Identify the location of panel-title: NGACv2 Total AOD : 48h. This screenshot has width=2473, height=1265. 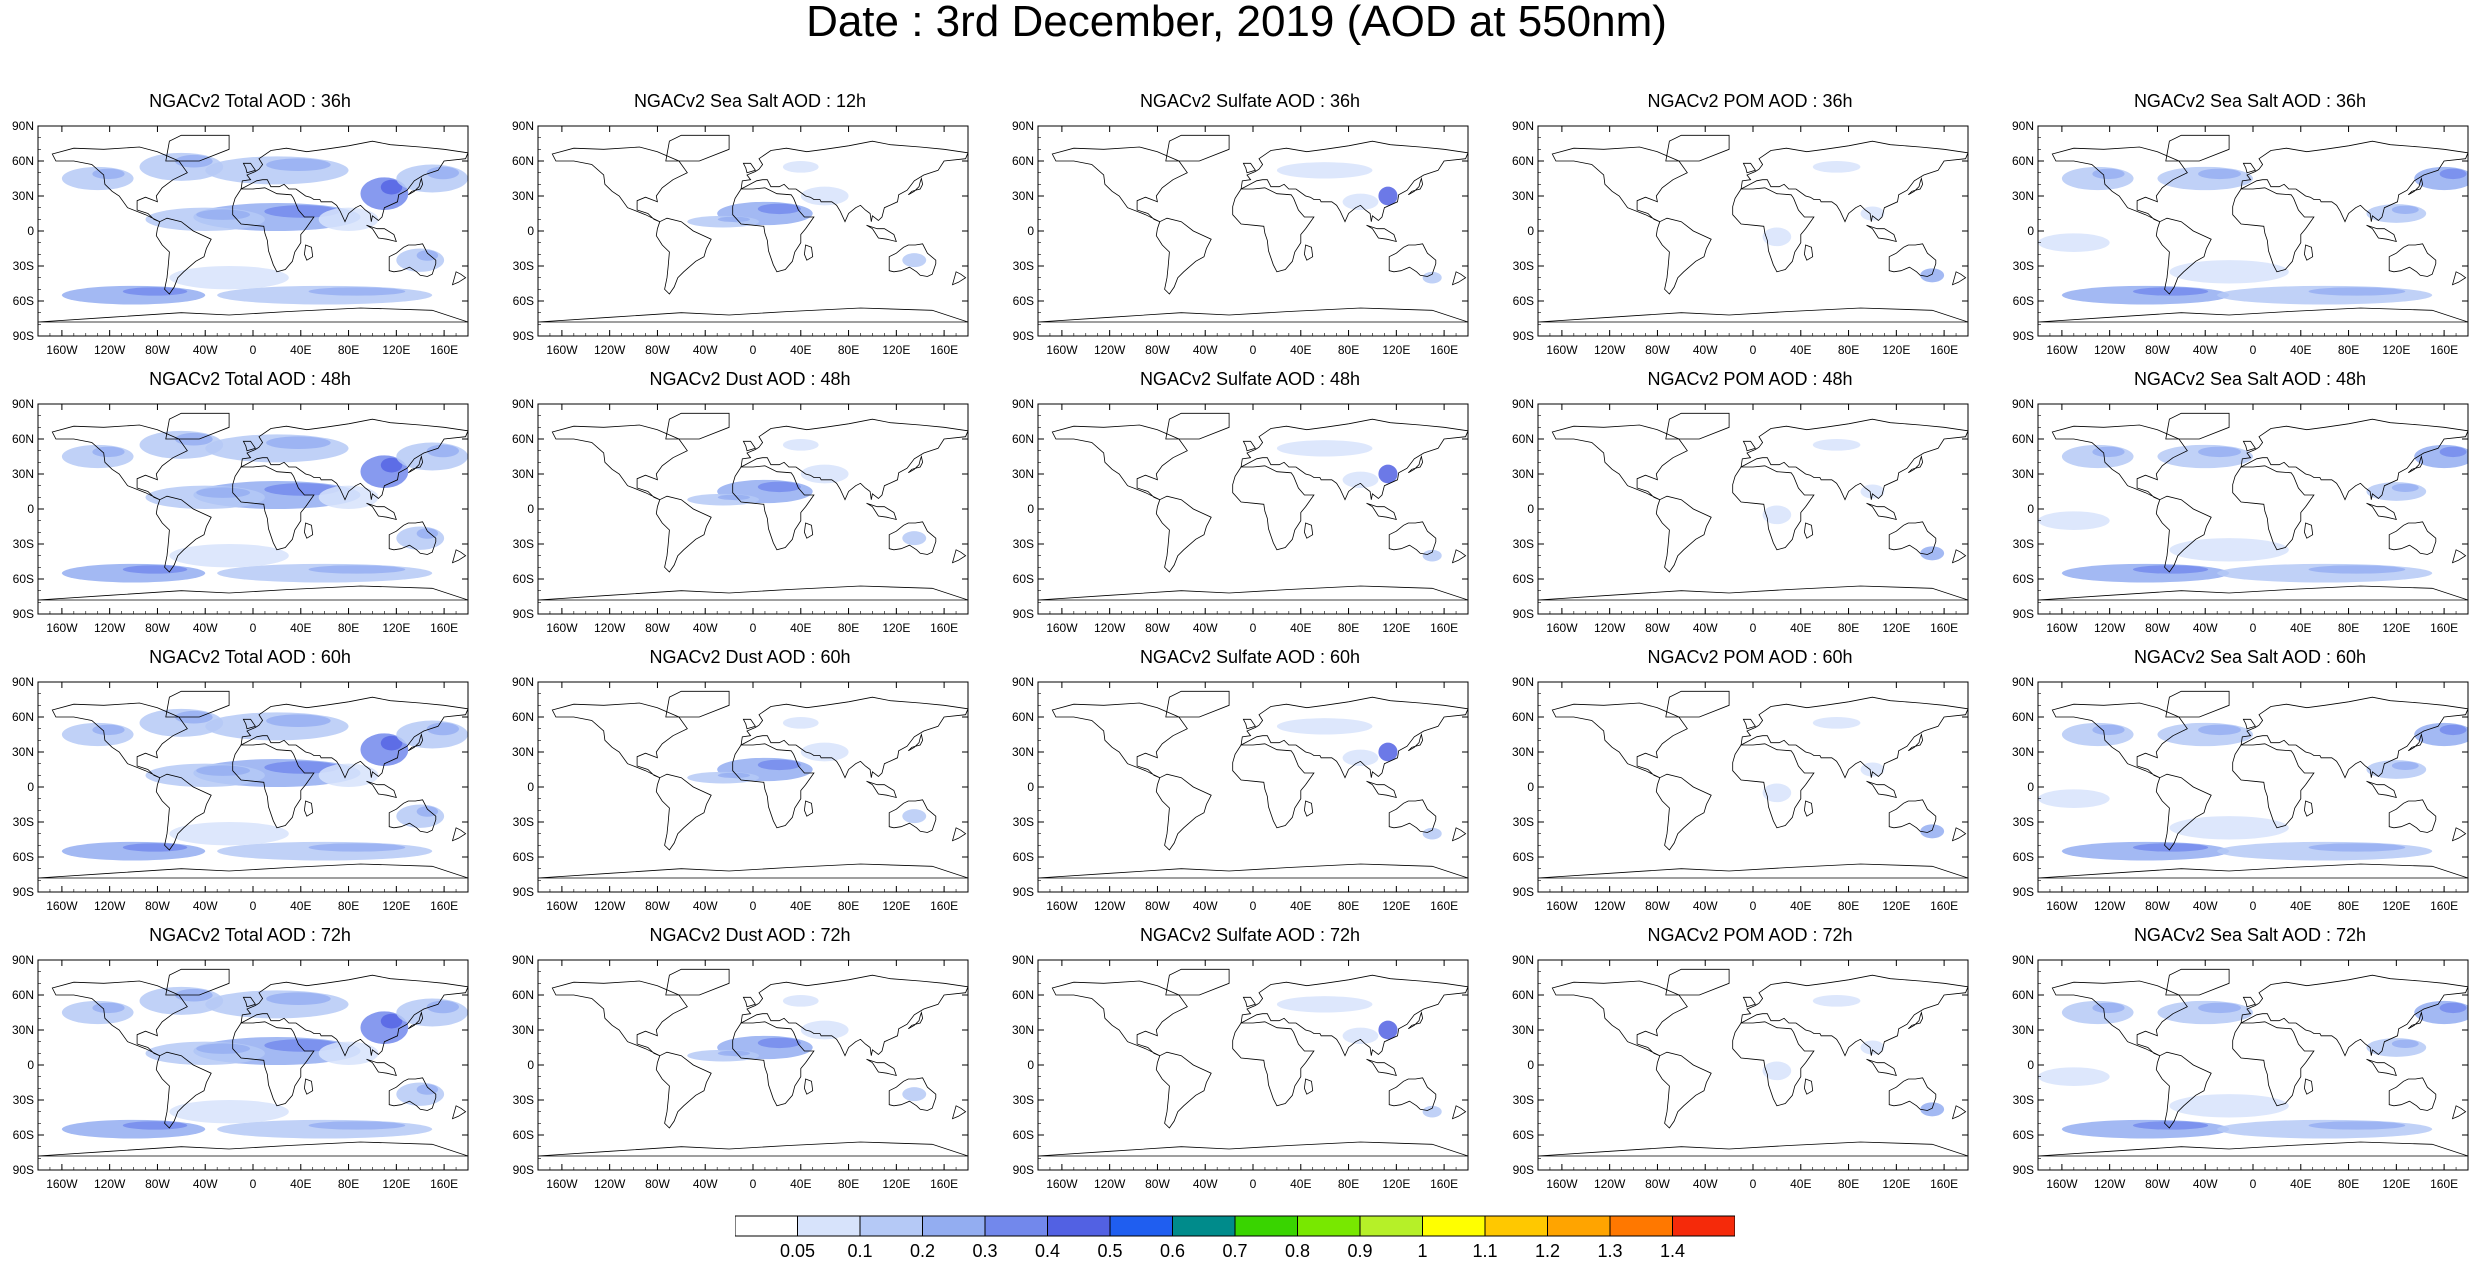
(250, 379).